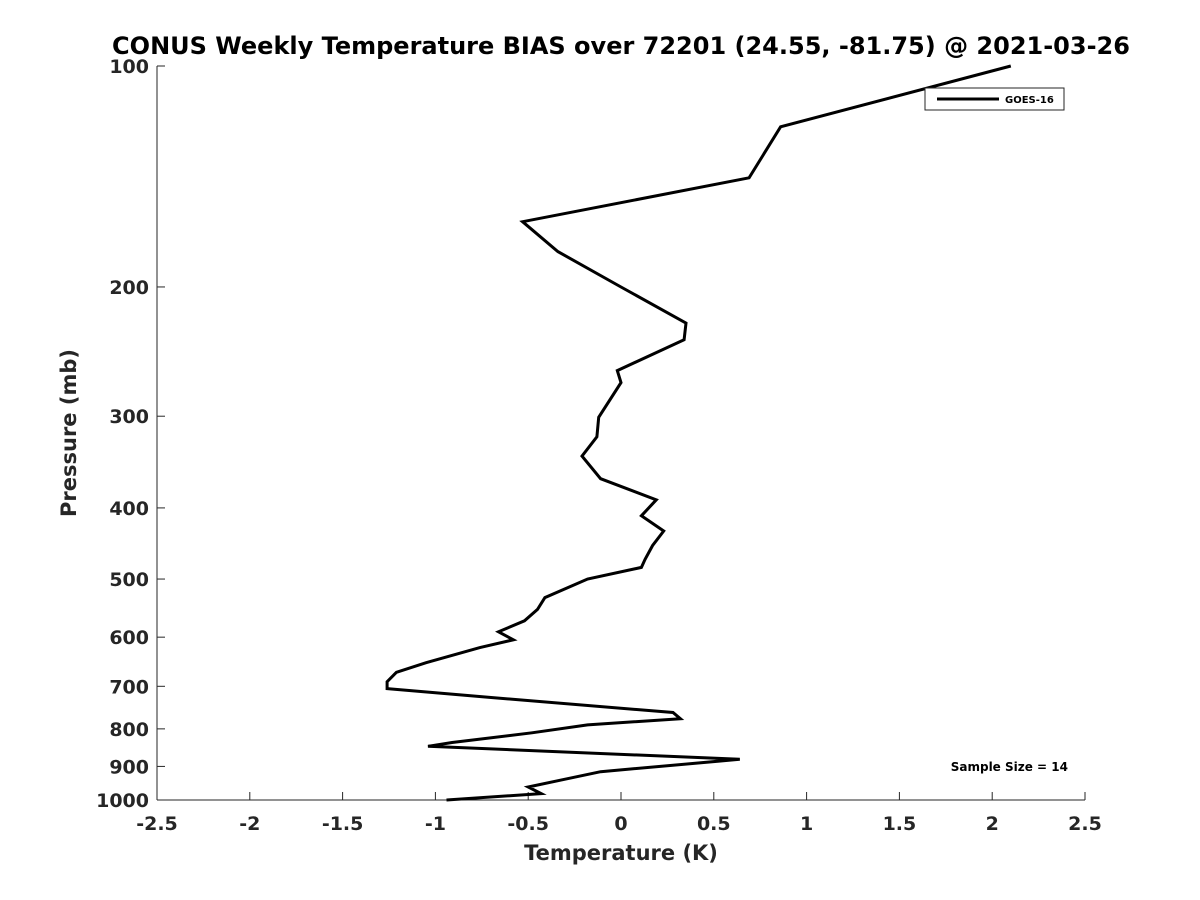 Image resolution: width=1200 pixels, height=900 pixels. What do you see at coordinates (129, 687) in the screenshot?
I see `y-tick-label: 700` at bounding box center [129, 687].